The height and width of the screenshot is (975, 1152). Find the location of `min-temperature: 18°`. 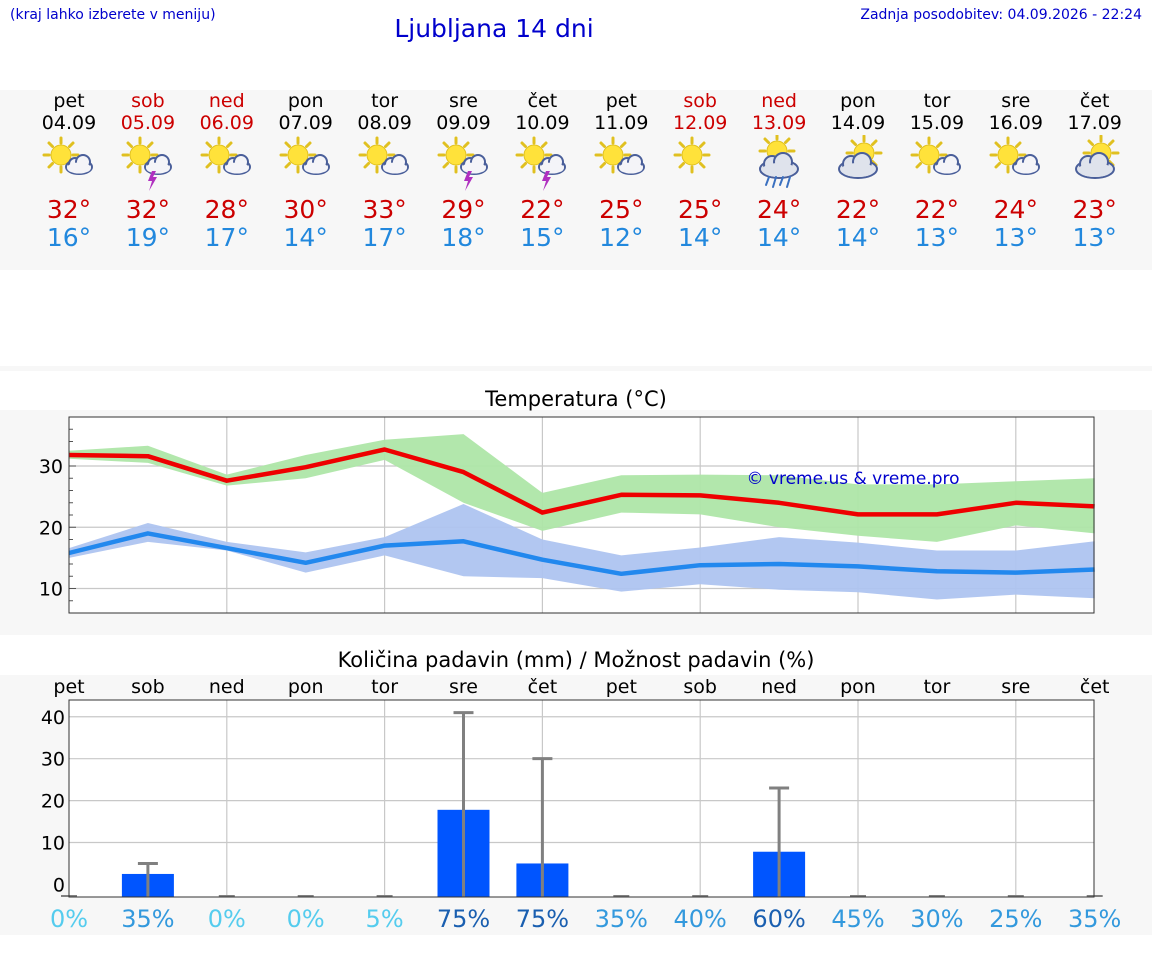

min-temperature: 18° is located at coordinates (463, 237).